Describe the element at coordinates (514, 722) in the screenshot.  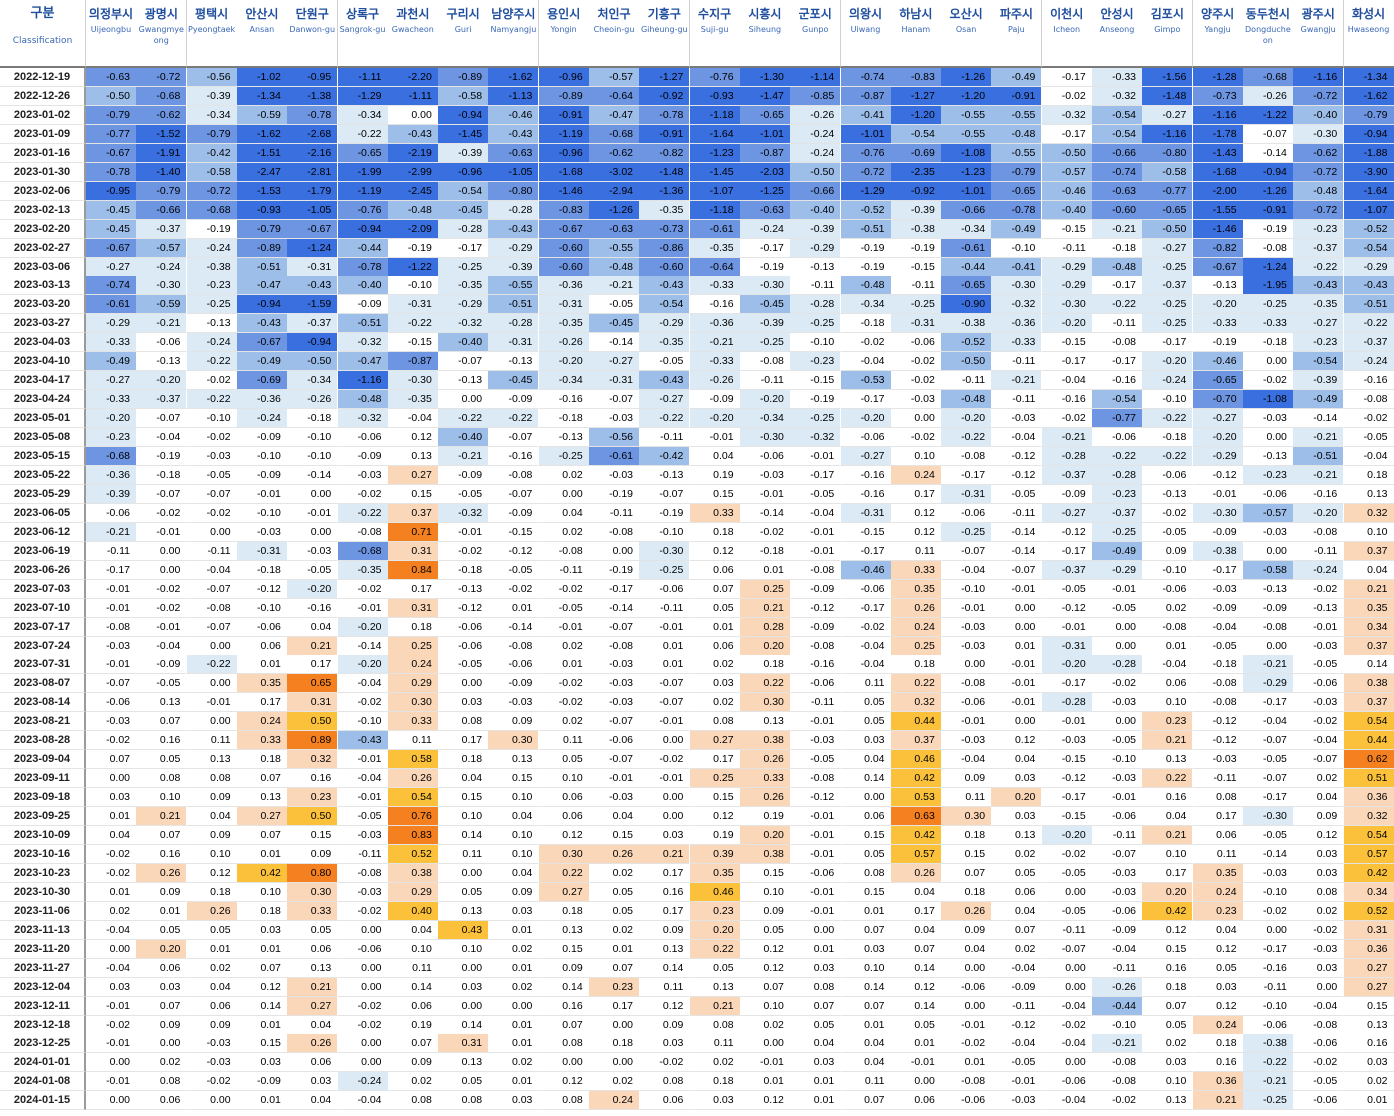
I see `heatmap-cell: 0.09` at that location.